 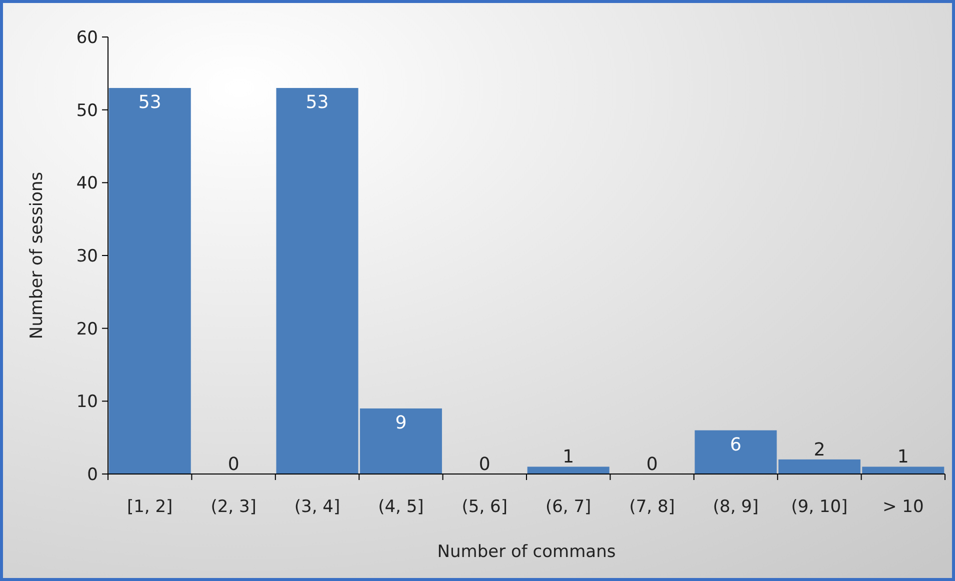 What do you see at coordinates (735, 507) in the screenshot?
I see `x-tick-label: (8, 9]` at bounding box center [735, 507].